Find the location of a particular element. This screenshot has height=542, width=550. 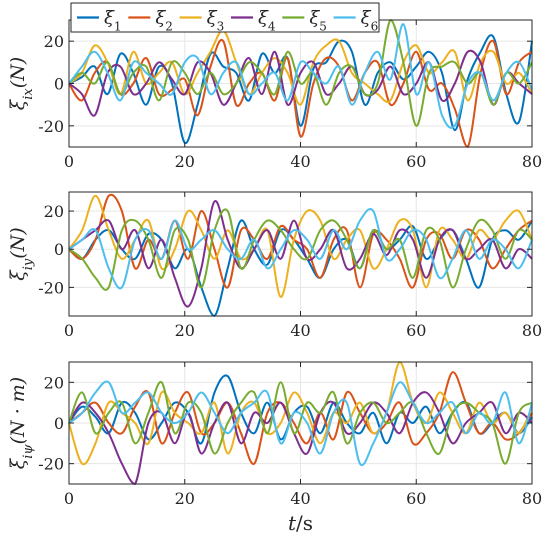

legend-label: ξ1 is located at coordinates (113, 21).